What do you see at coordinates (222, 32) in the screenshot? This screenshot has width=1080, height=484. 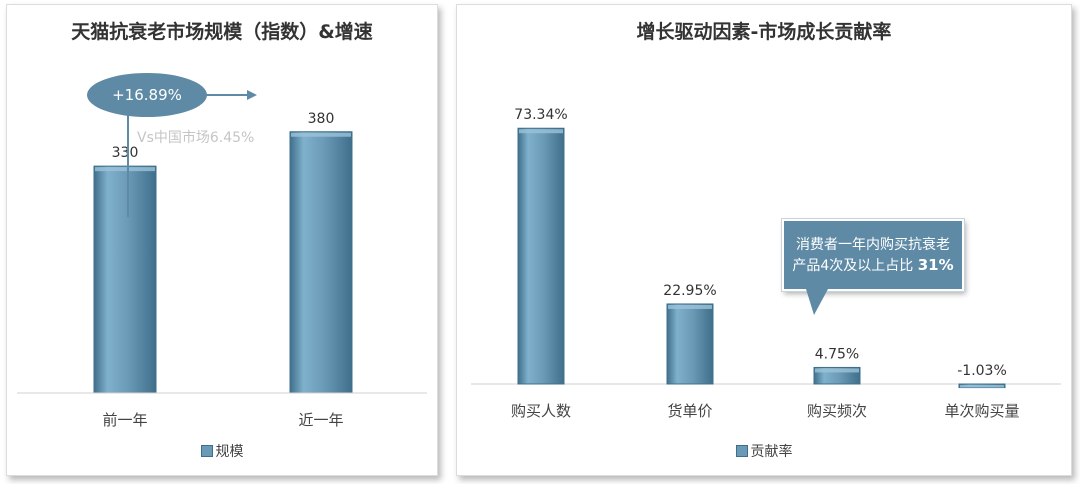 I see `chart-title: 天猫抗衰老市场规模（指数）&增速` at bounding box center [222, 32].